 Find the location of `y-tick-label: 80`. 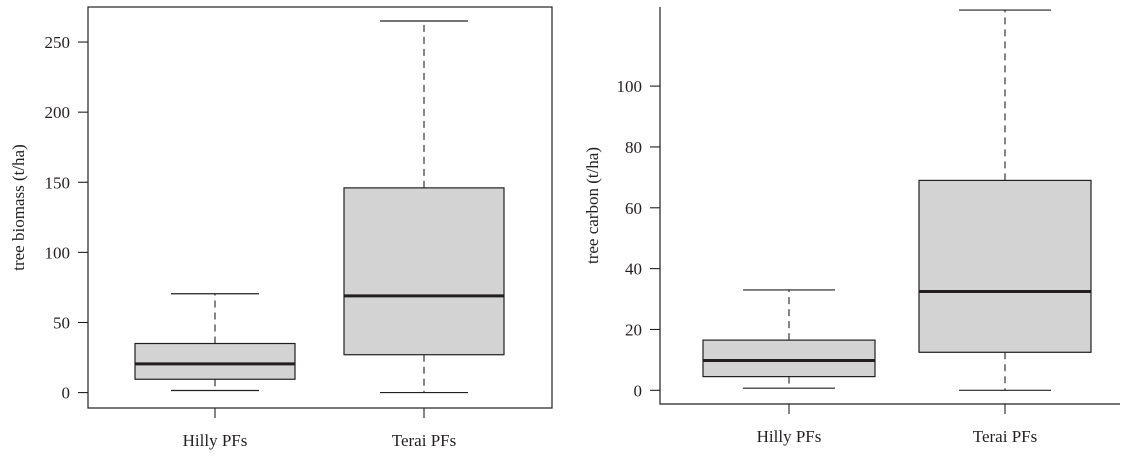

y-tick-label: 80 is located at coordinates (633, 147).